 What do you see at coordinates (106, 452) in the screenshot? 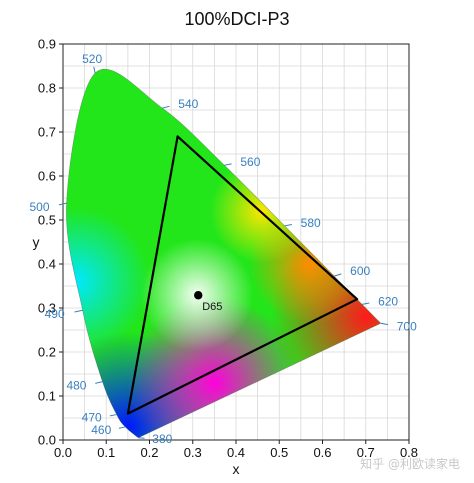
I see `x-tick-label: 0.1` at bounding box center [106, 452].